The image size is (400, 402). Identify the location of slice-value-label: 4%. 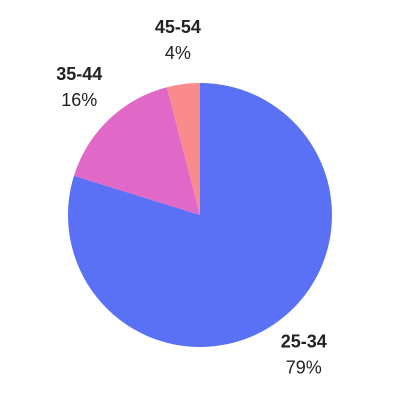
(178, 53).